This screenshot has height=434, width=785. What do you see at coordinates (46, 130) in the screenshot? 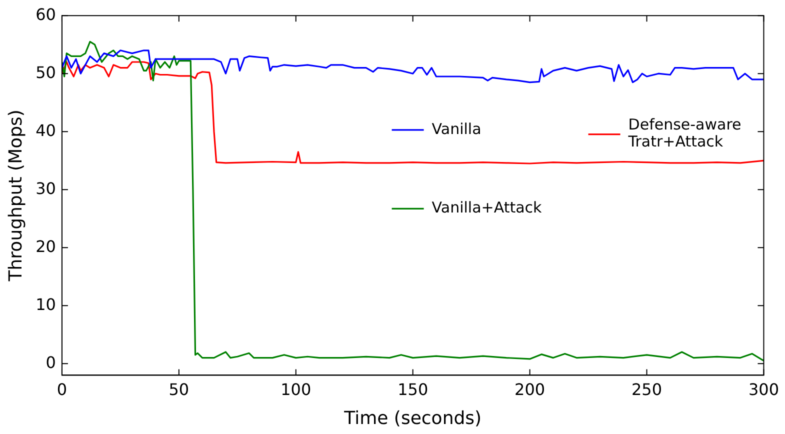
I see `y-tick-label: 40` at bounding box center [46, 130].